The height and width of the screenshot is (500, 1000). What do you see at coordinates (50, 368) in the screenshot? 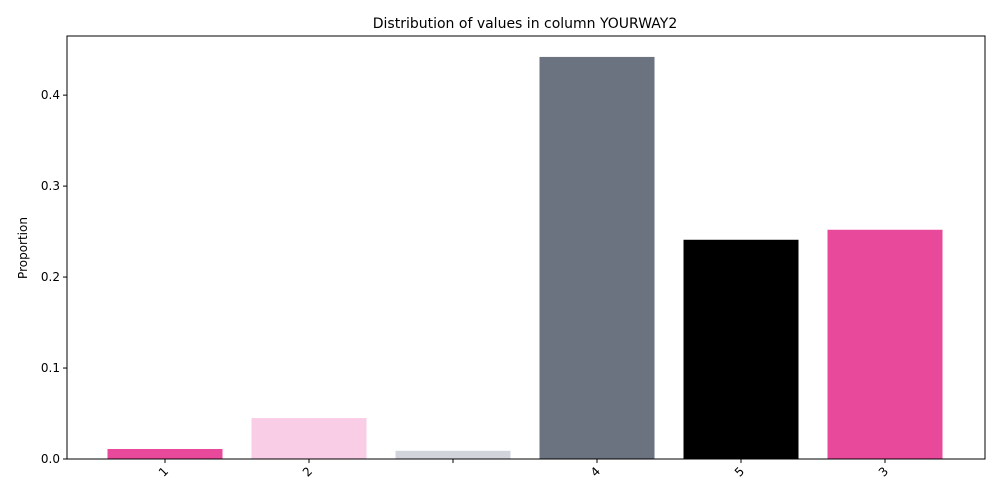
I see `y-tick-label: 0.1` at bounding box center [50, 368].